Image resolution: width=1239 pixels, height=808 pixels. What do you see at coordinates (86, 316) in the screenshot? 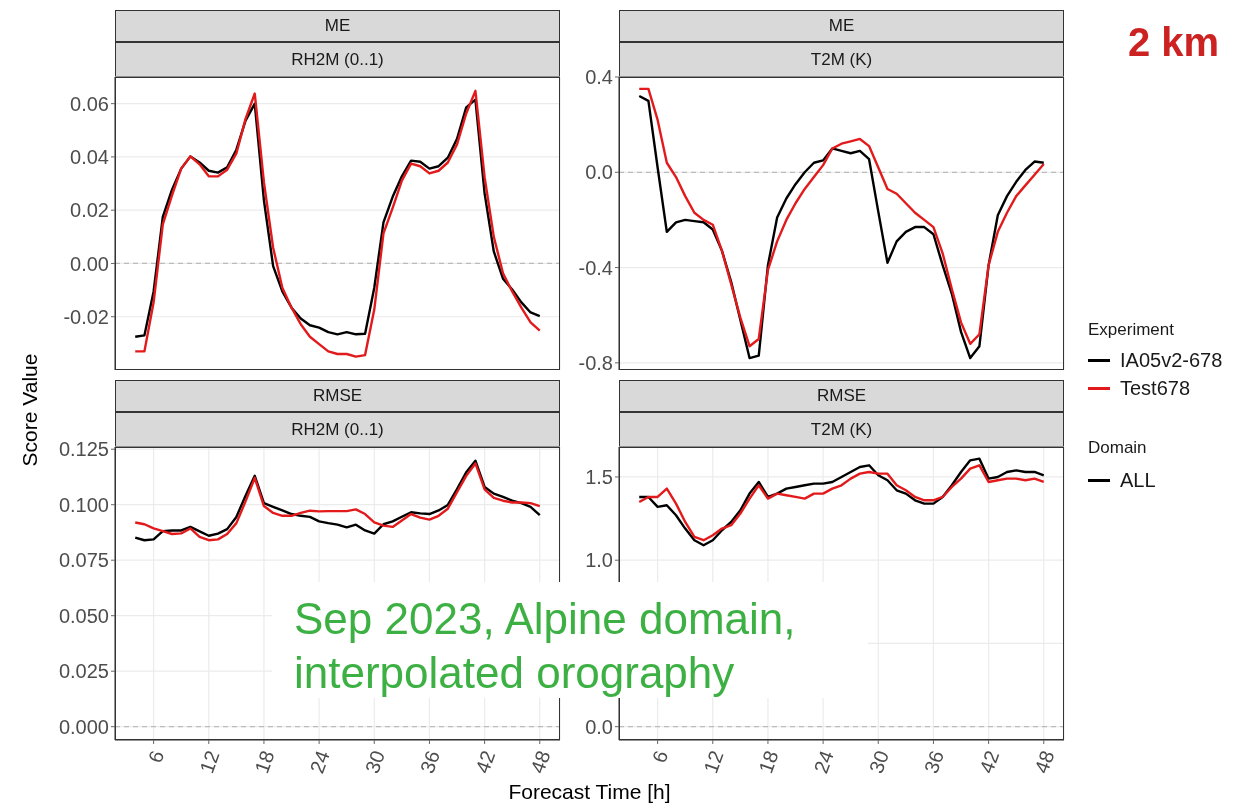
I see `y-tick-label: -0.02` at bounding box center [86, 316].